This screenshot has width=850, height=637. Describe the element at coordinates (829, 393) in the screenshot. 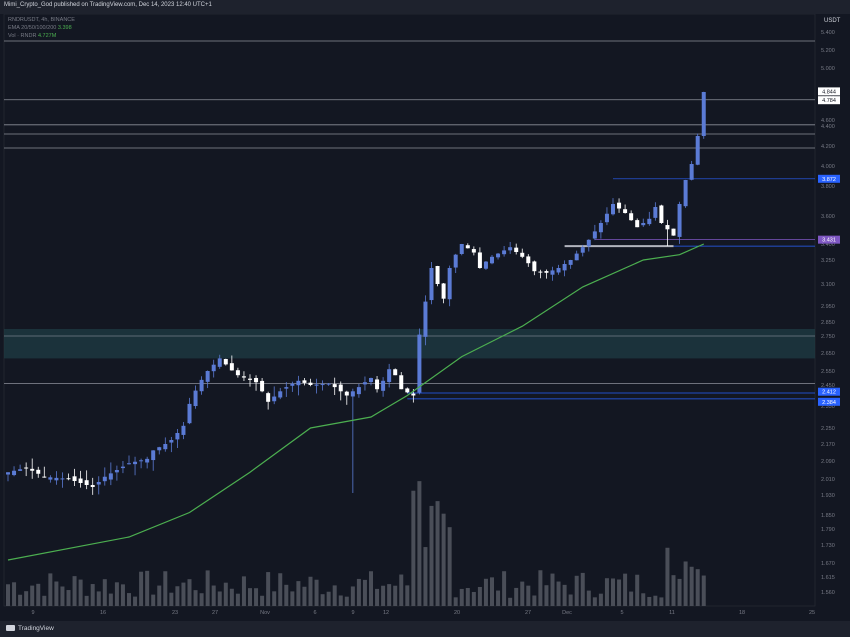

I see `level-badge: 2.412` at that location.